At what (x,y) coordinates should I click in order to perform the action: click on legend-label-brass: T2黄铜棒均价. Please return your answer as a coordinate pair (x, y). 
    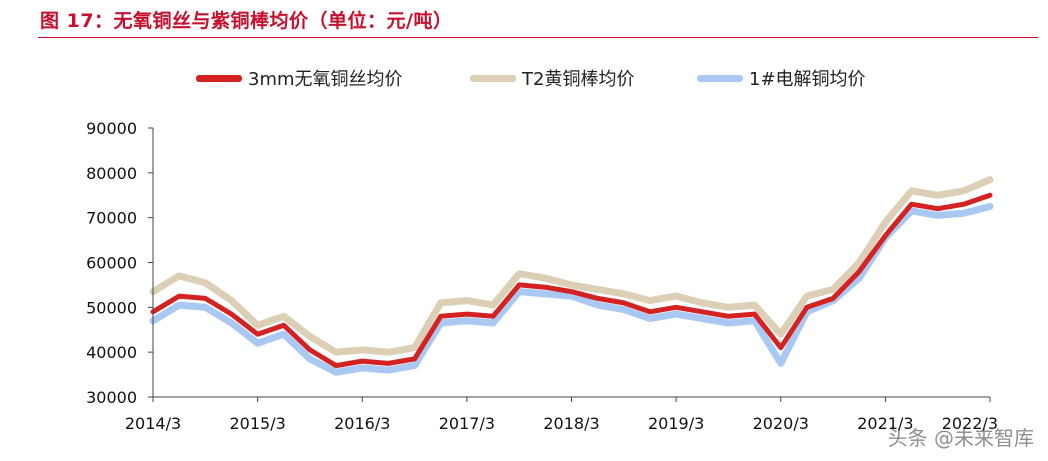
    Looking at the image, I should click on (578, 79).